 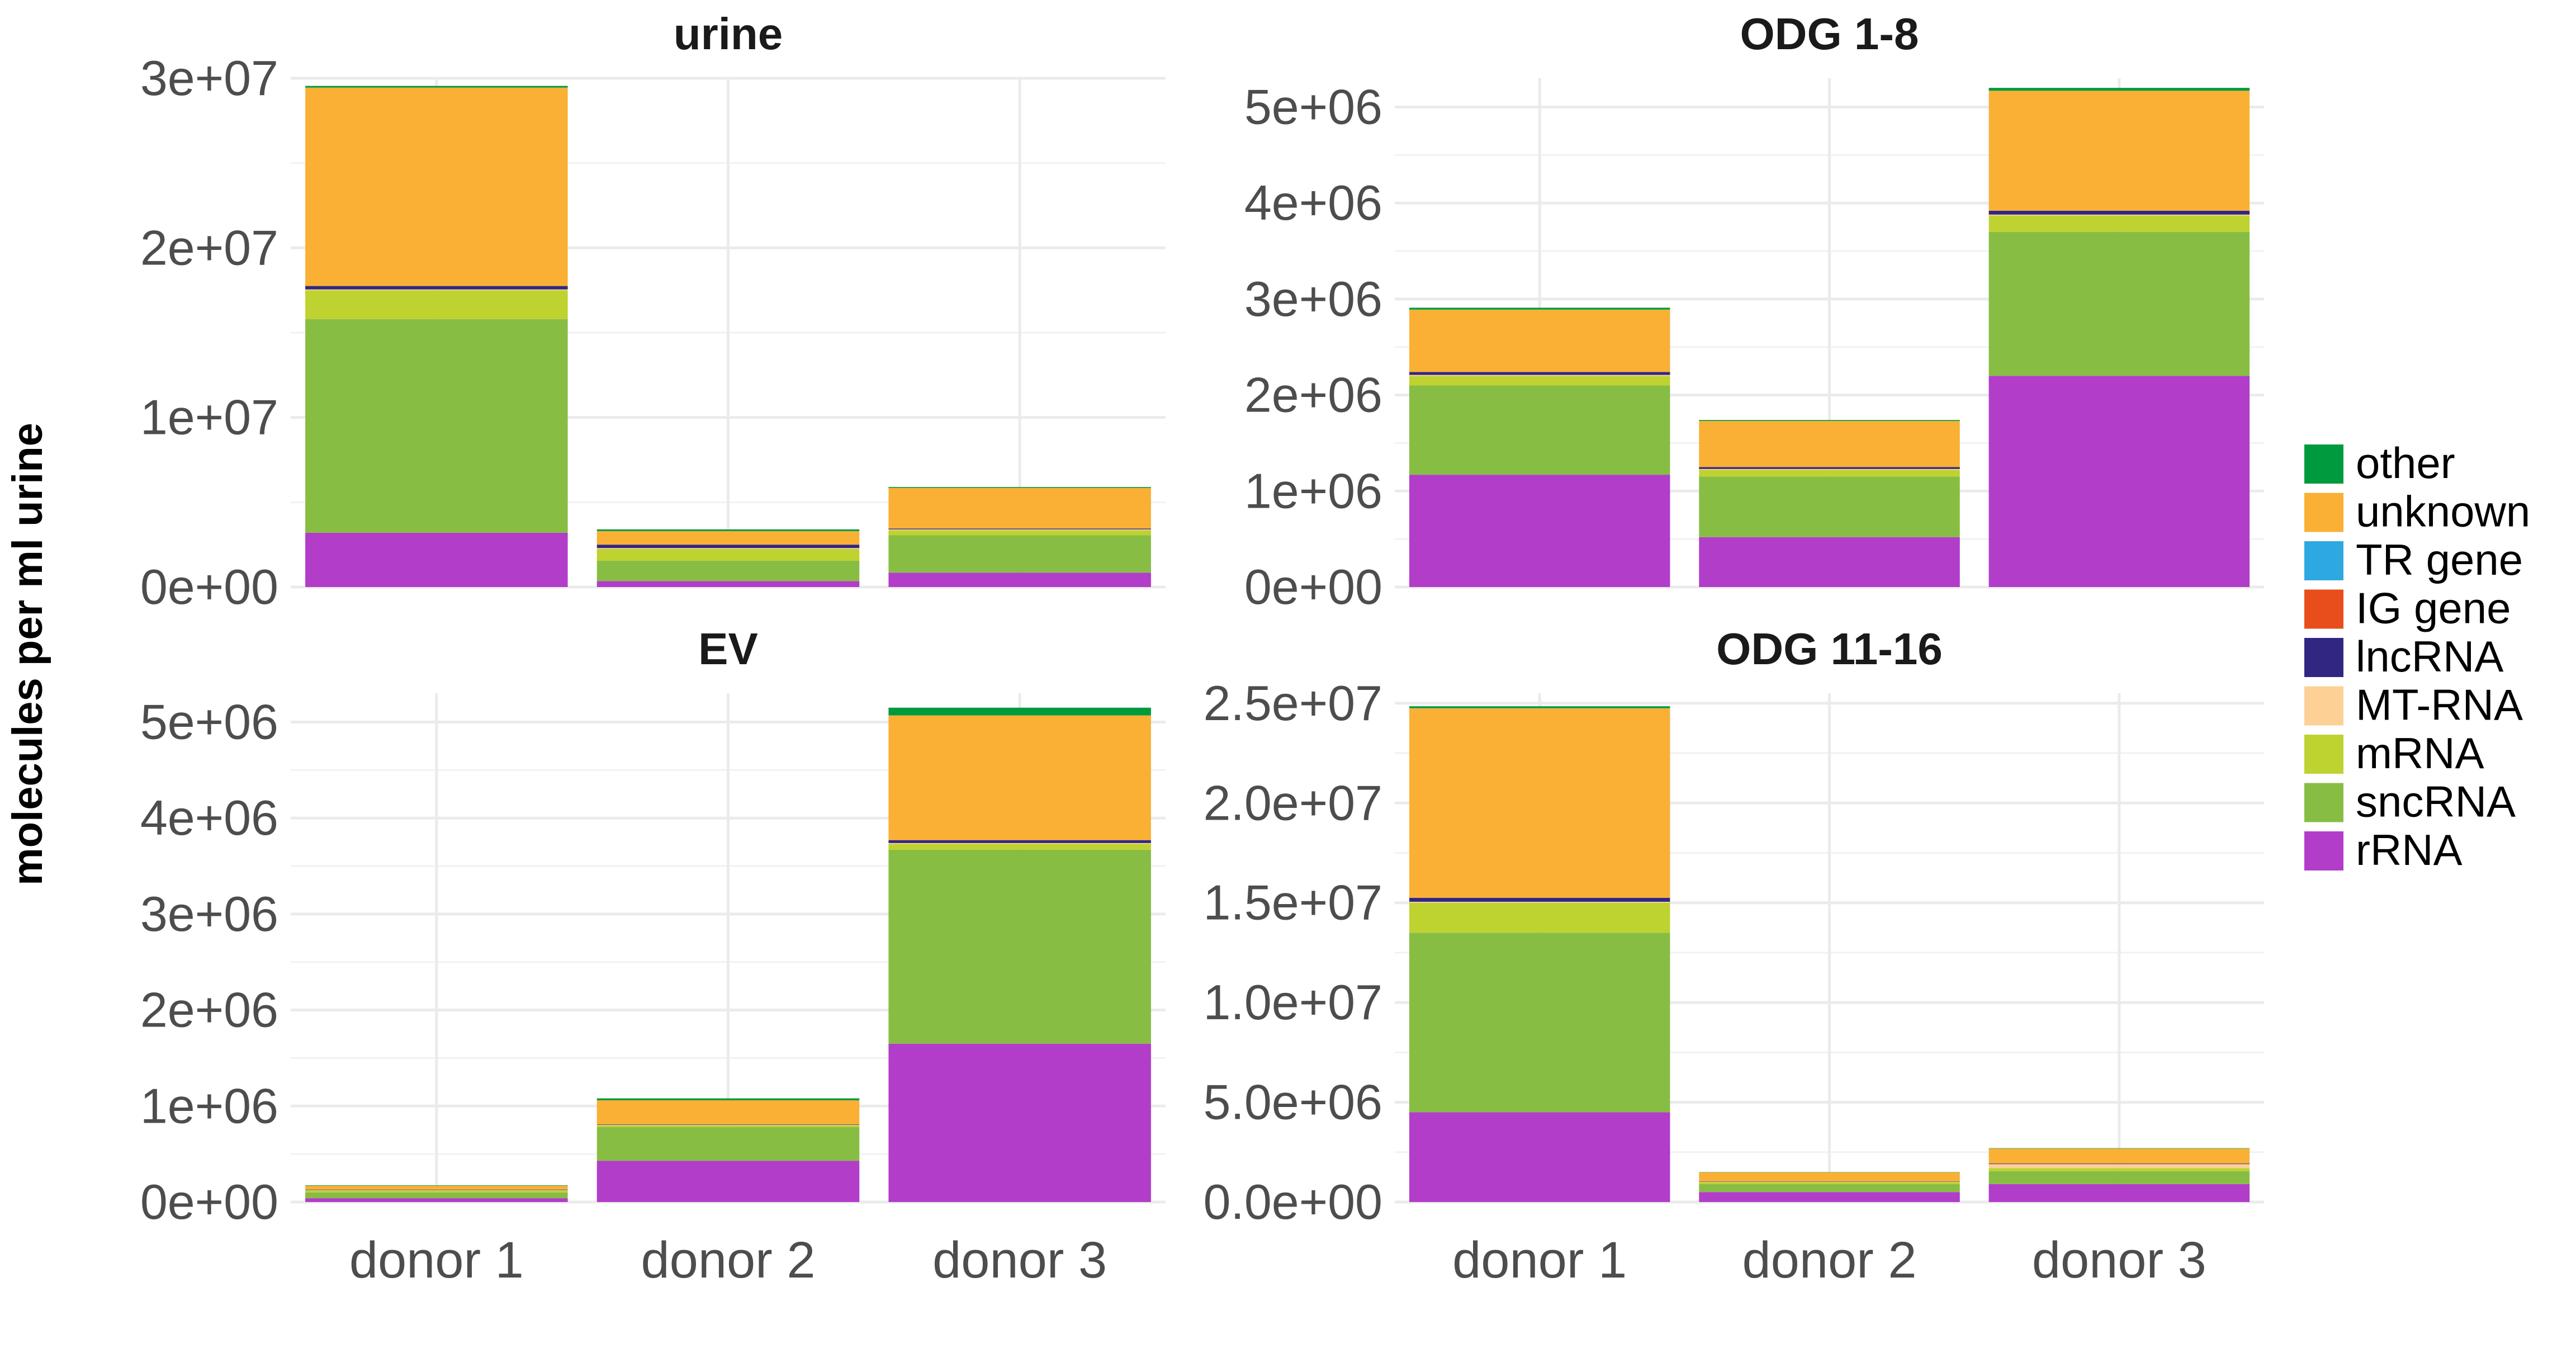 What do you see at coordinates (28, 654) in the screenshot?
I see `y-axis-label: molecules per ml urine` at bounding box center [28, 654].